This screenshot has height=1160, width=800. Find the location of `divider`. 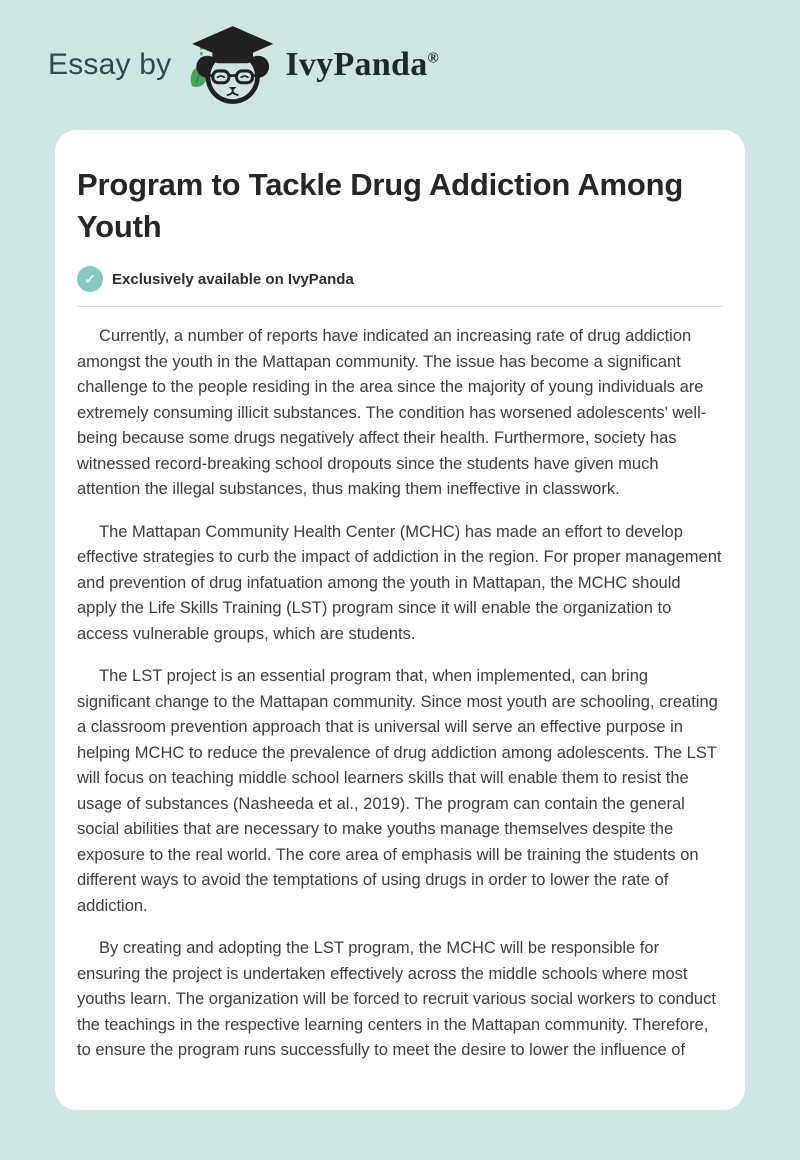

divider is located at coordinates (400, 306).